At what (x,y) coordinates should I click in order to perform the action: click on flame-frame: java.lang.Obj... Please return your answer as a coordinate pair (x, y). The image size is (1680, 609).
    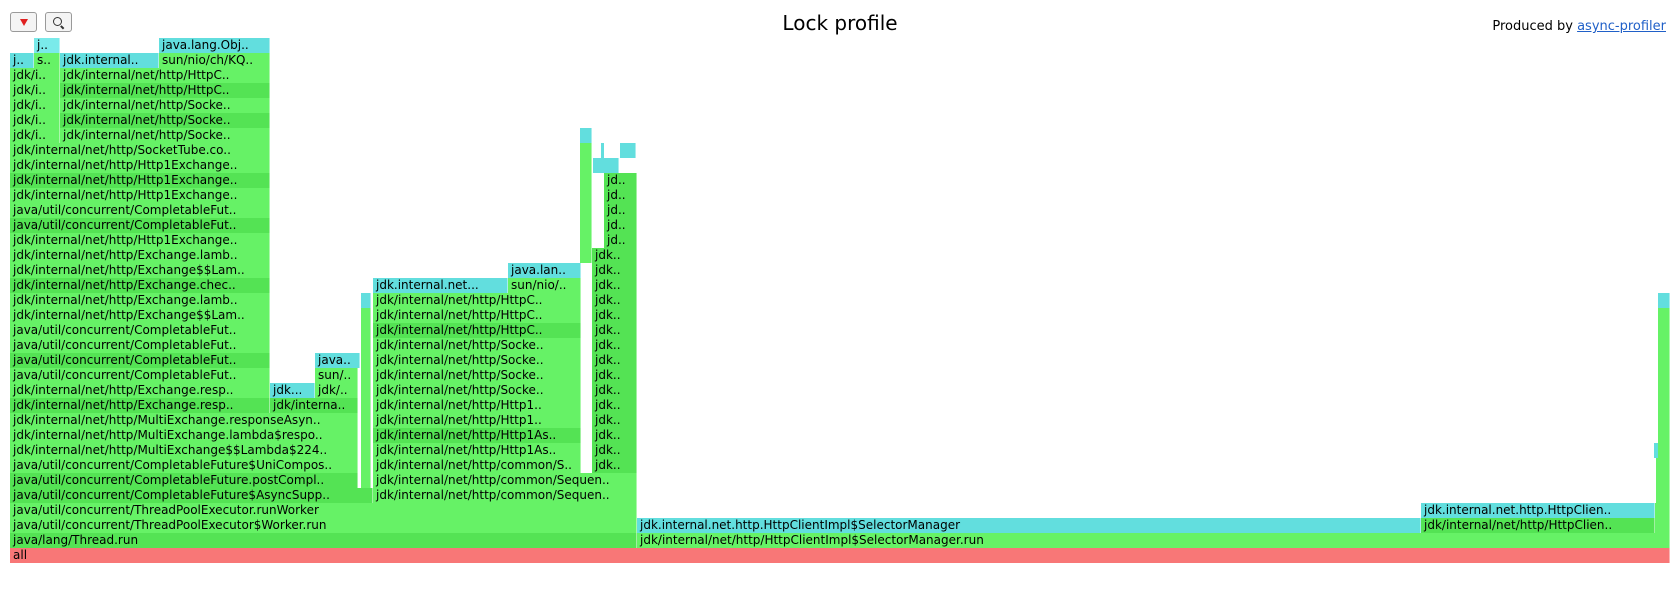
    Looking at the image, I should click on (214, 45).